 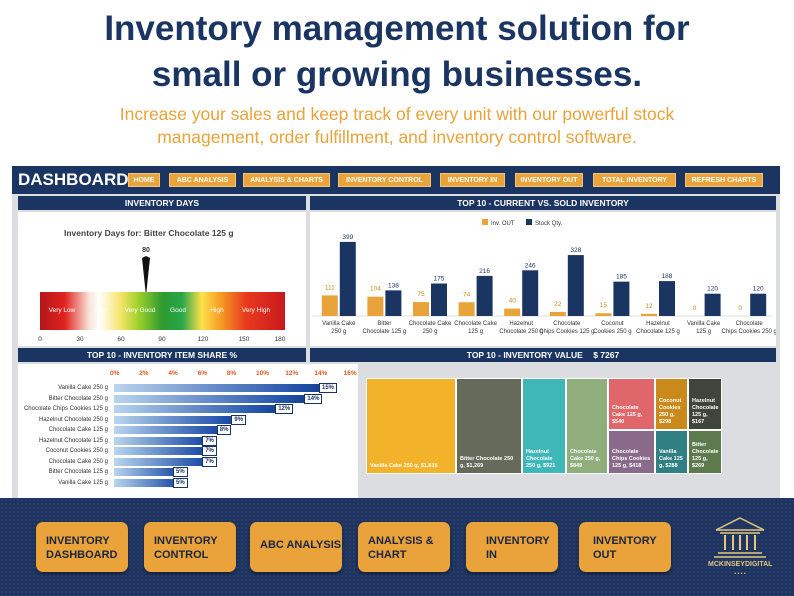 I want to click on gauge-zone-good: Good, so click(x=178, y=310).